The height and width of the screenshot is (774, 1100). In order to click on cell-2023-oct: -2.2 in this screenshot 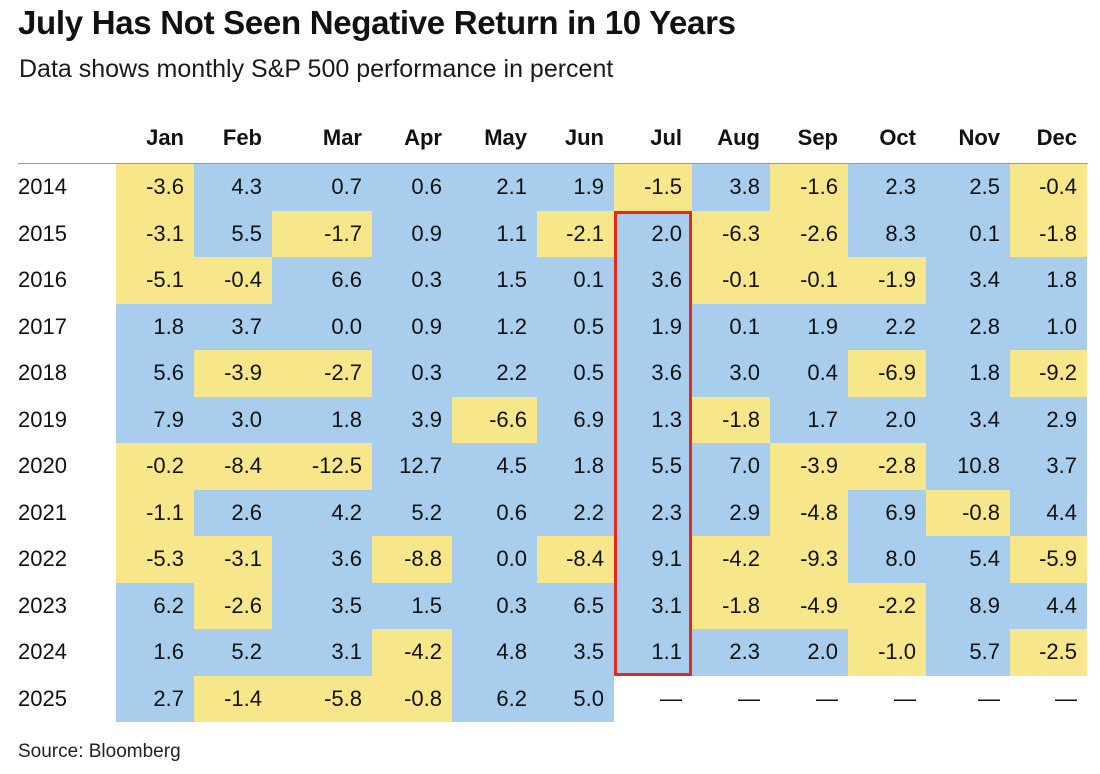, I will do `click(887, 605)`.